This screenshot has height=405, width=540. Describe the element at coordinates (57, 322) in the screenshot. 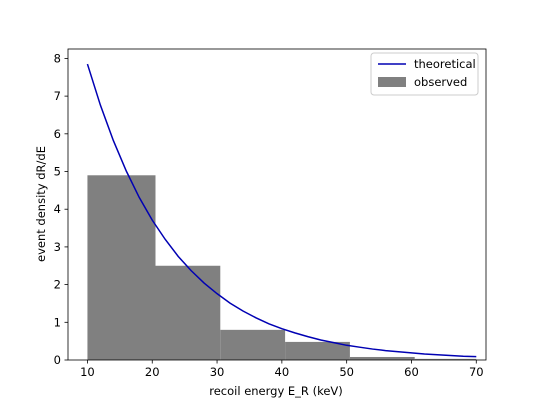

I see `y-tick-label: 1` at that location.